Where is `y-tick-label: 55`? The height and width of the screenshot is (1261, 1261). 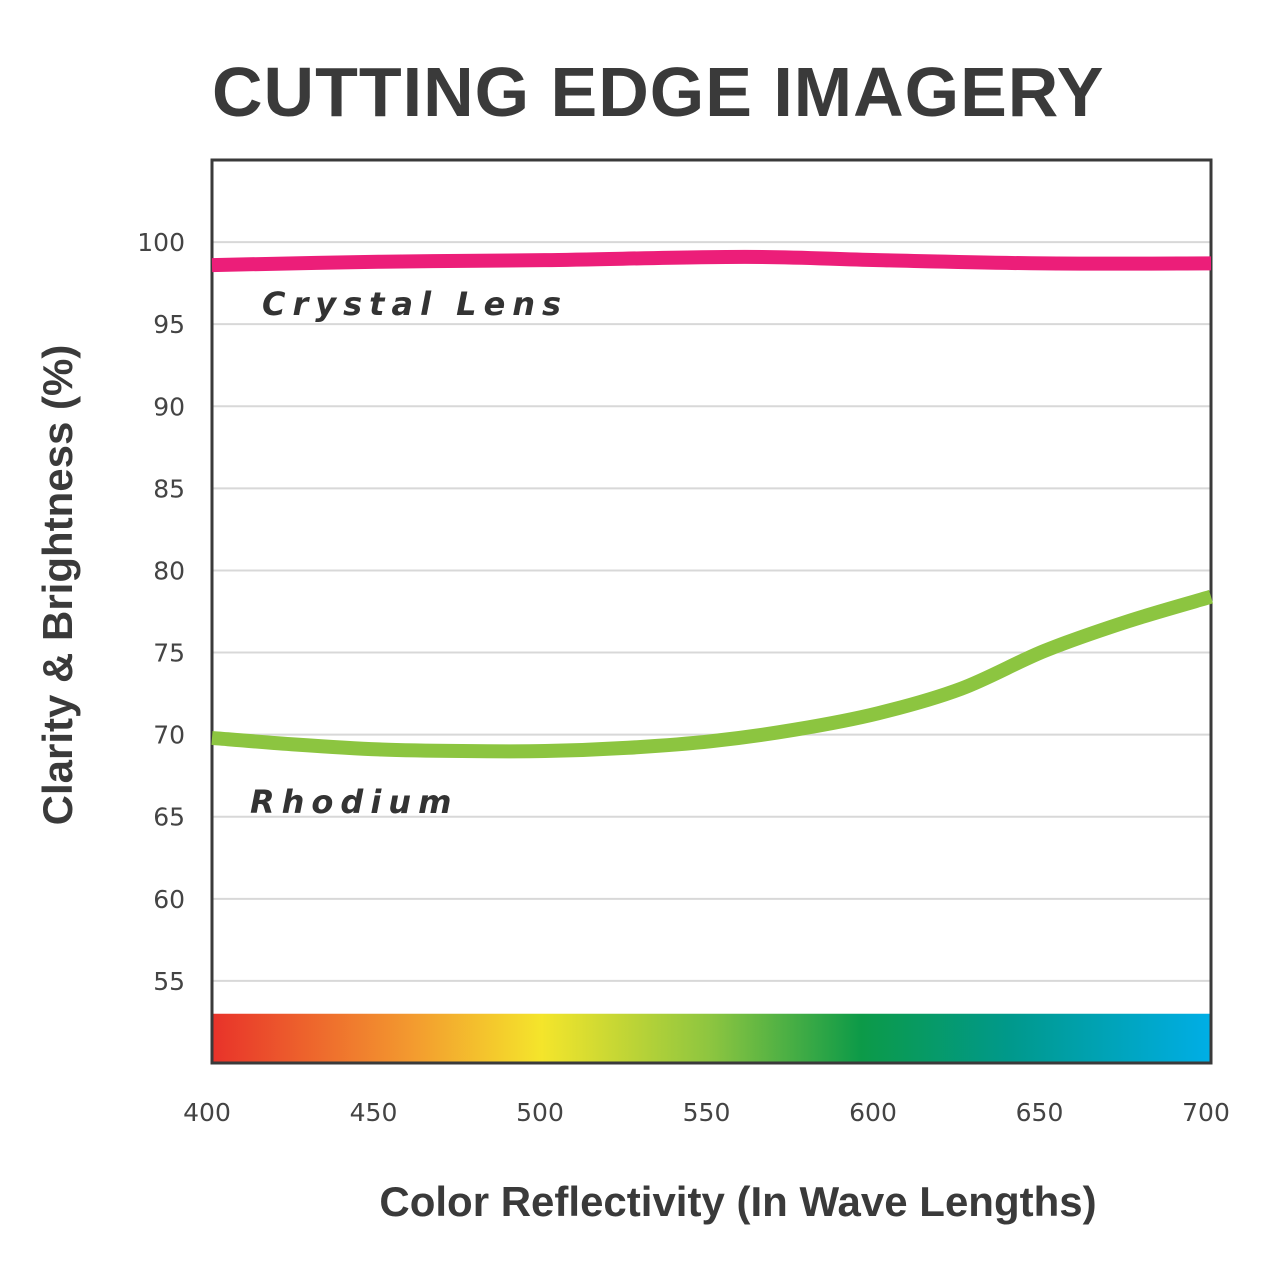
y-tick-label: 55 is located at coordinates (169, 981).